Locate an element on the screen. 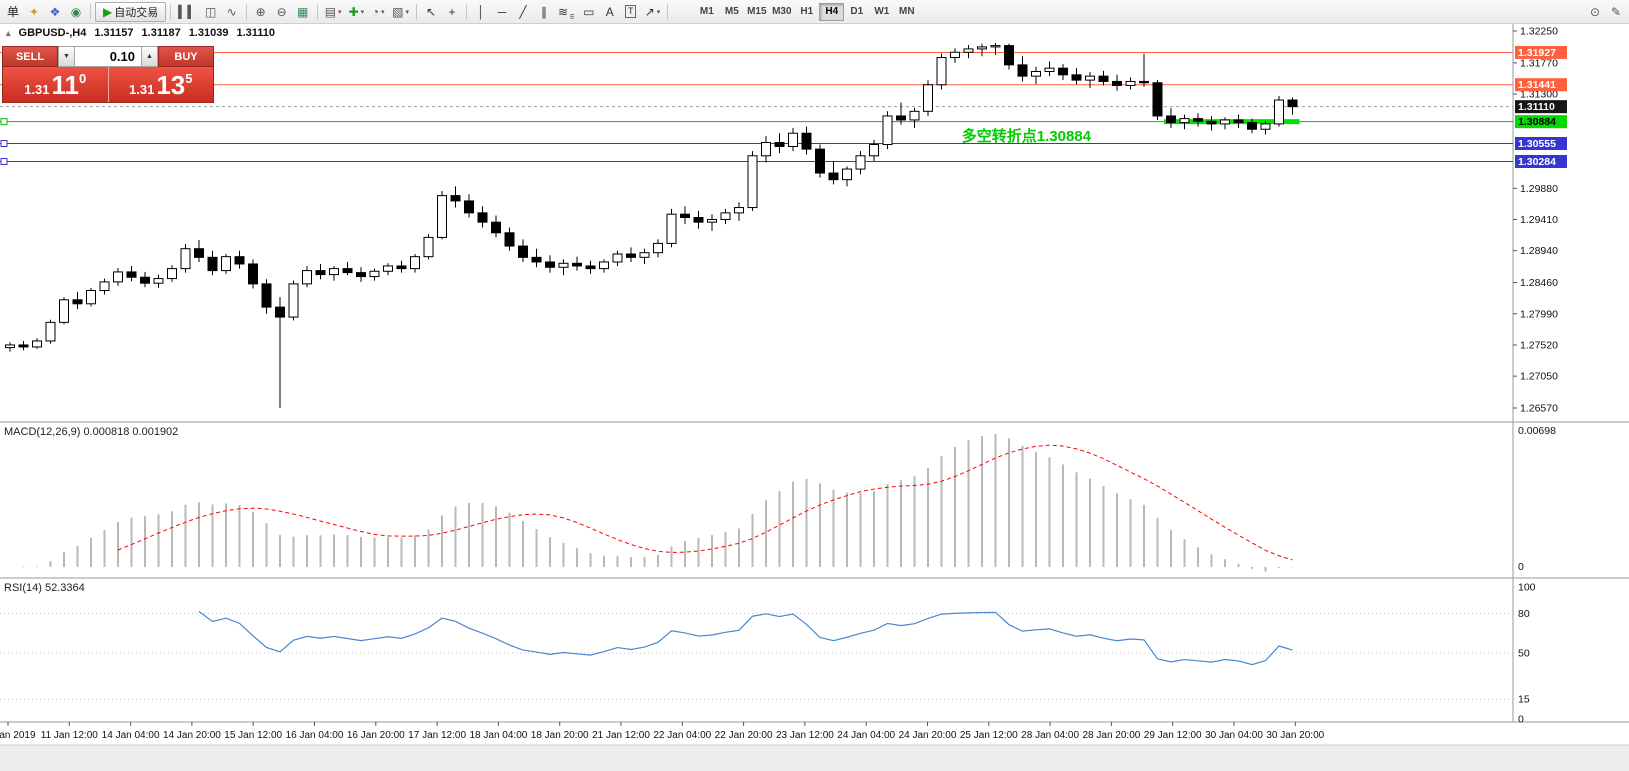 The height and width of the screenshot is (771, 1629). quick-edit-icon: ✎ is located at coordinates (1616, 12).